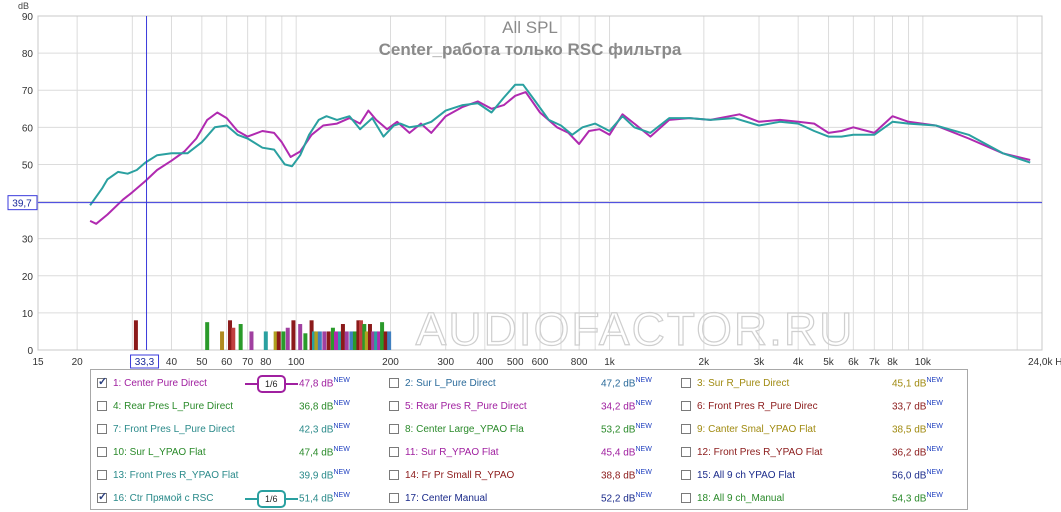 This screenshot has width=1061, height=512. I want to click on legend-item: 1: Center Pure Direct, so click(152, 383).